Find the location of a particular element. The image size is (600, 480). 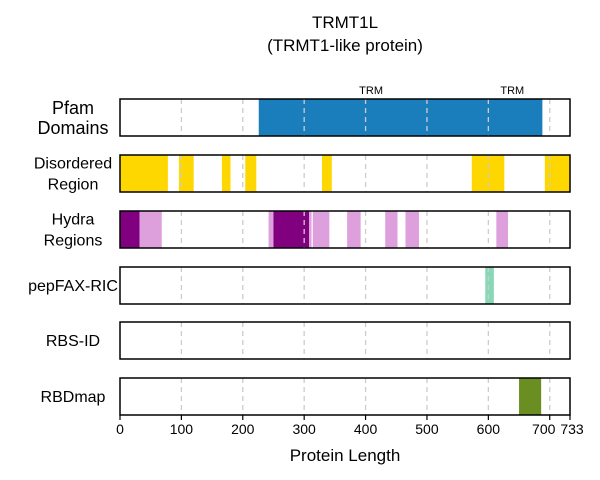

track-1: Disordered Region is located at coordinates (302, 174).